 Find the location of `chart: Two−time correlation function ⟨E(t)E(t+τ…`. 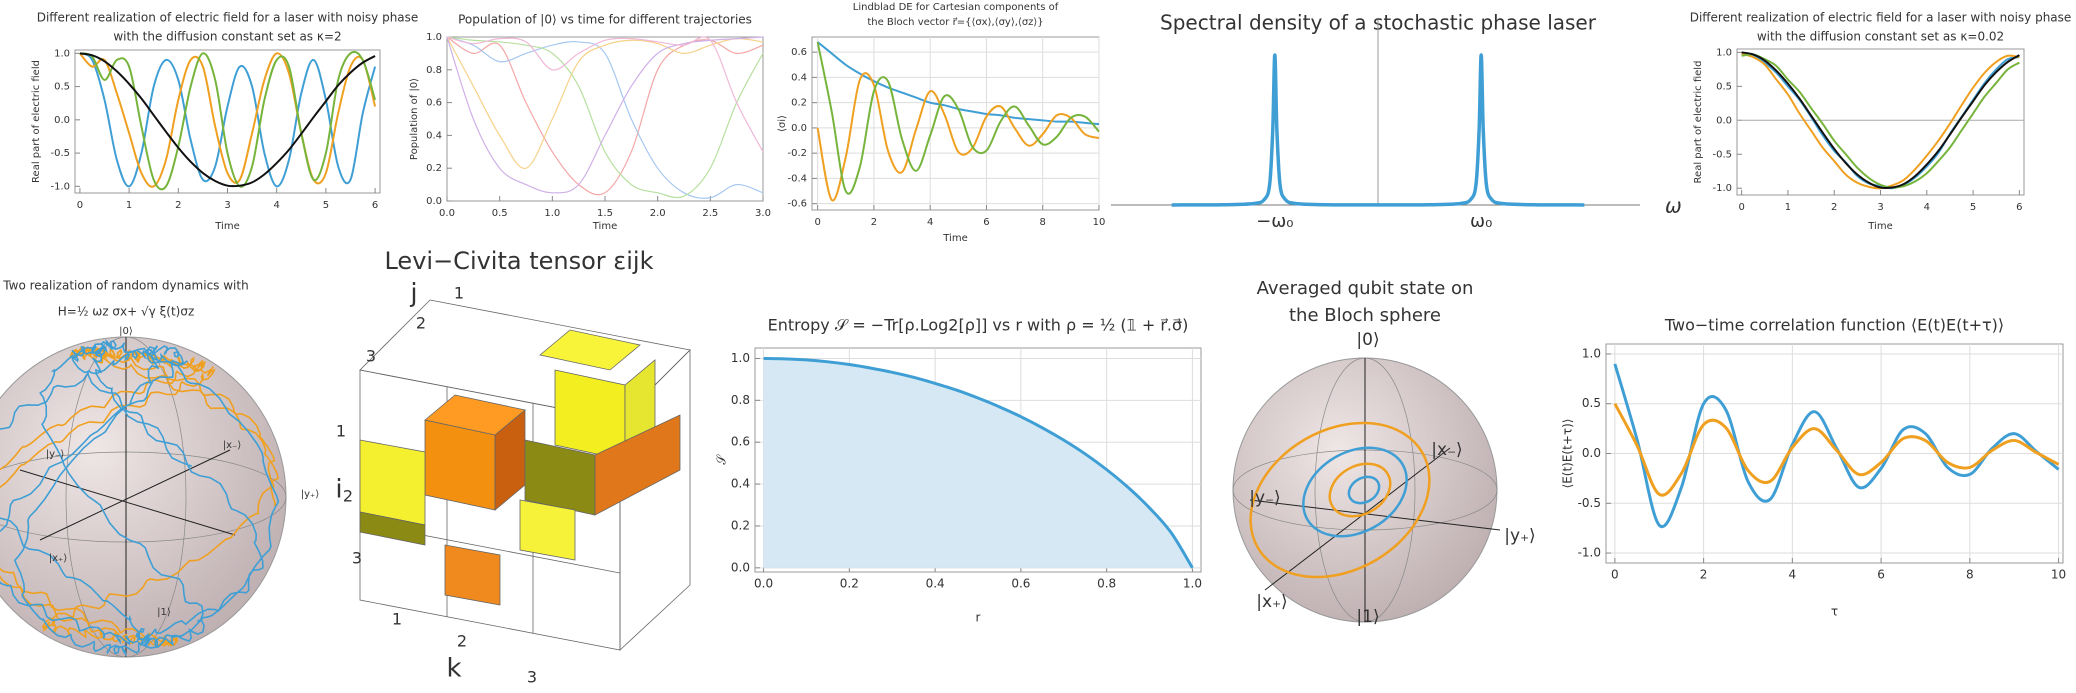

chart: Two−time correlation function ⟨E(t)E(t+τ… is located at coordinates (1814, 467).